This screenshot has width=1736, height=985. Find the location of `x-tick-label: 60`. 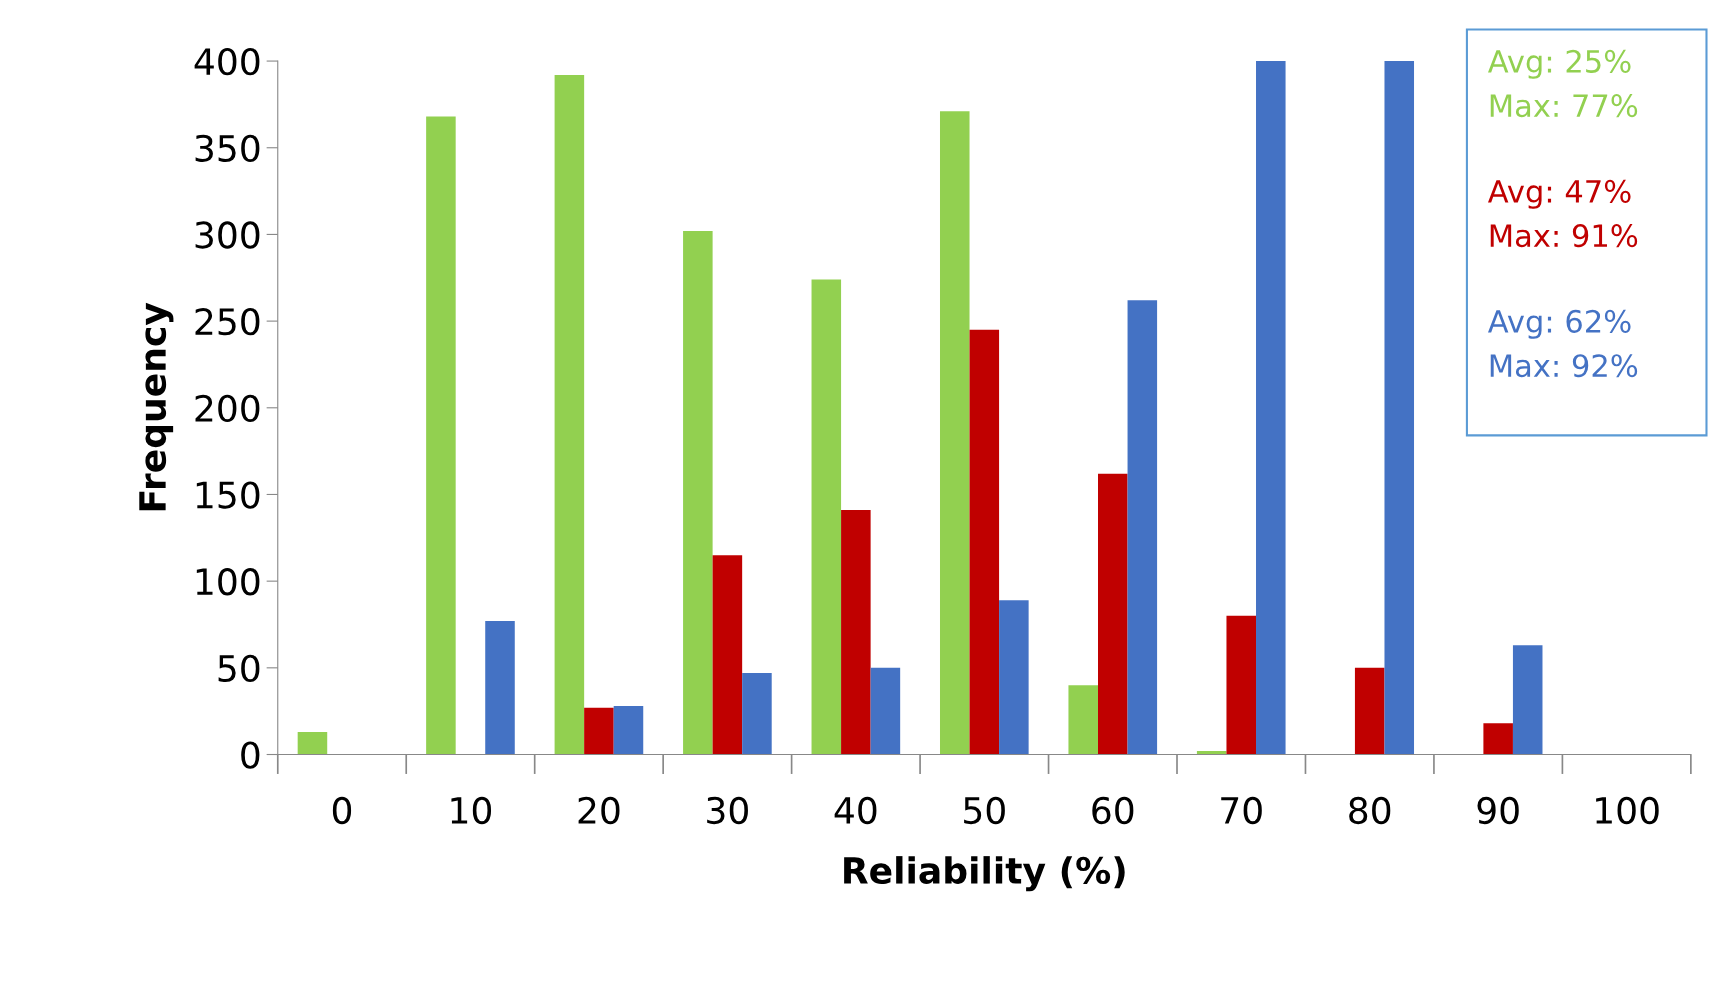

x-tick-label: 60 is located at coordinates (1113, 810).